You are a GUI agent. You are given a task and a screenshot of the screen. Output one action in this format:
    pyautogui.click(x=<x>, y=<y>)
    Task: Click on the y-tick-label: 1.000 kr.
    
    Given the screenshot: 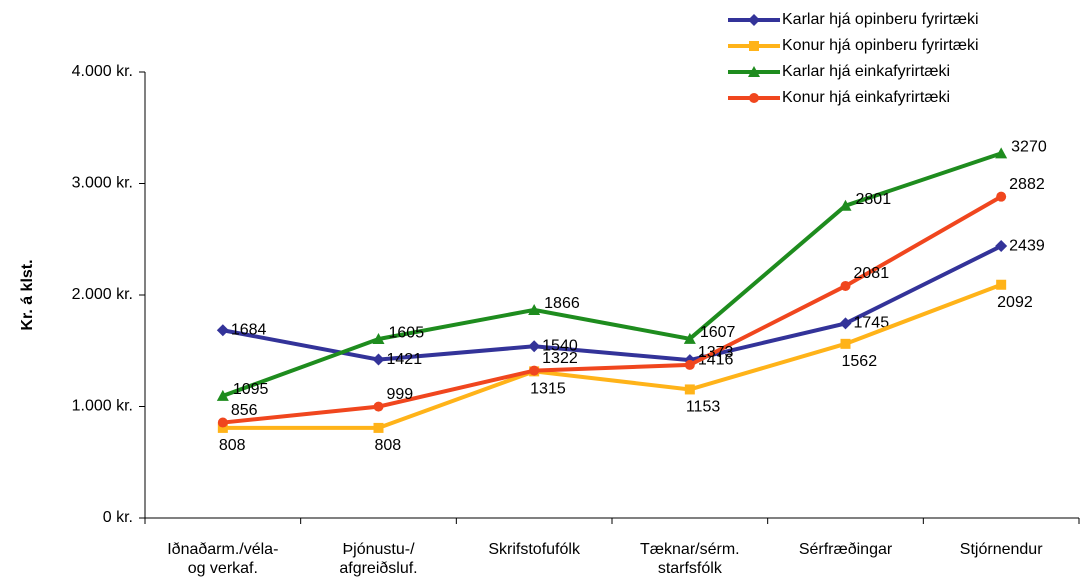 What is the action you would take?
    pyautogui.click(x=102, y=406)
    